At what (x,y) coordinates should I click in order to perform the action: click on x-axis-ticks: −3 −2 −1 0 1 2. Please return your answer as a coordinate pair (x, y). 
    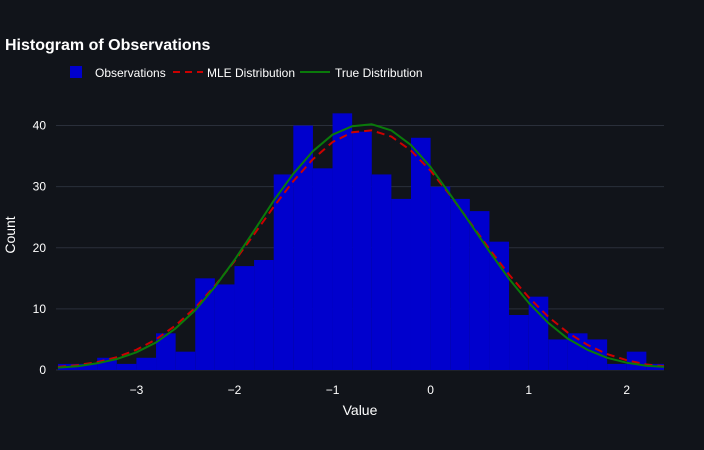
    Looking at the image, I should click on (380, 390).